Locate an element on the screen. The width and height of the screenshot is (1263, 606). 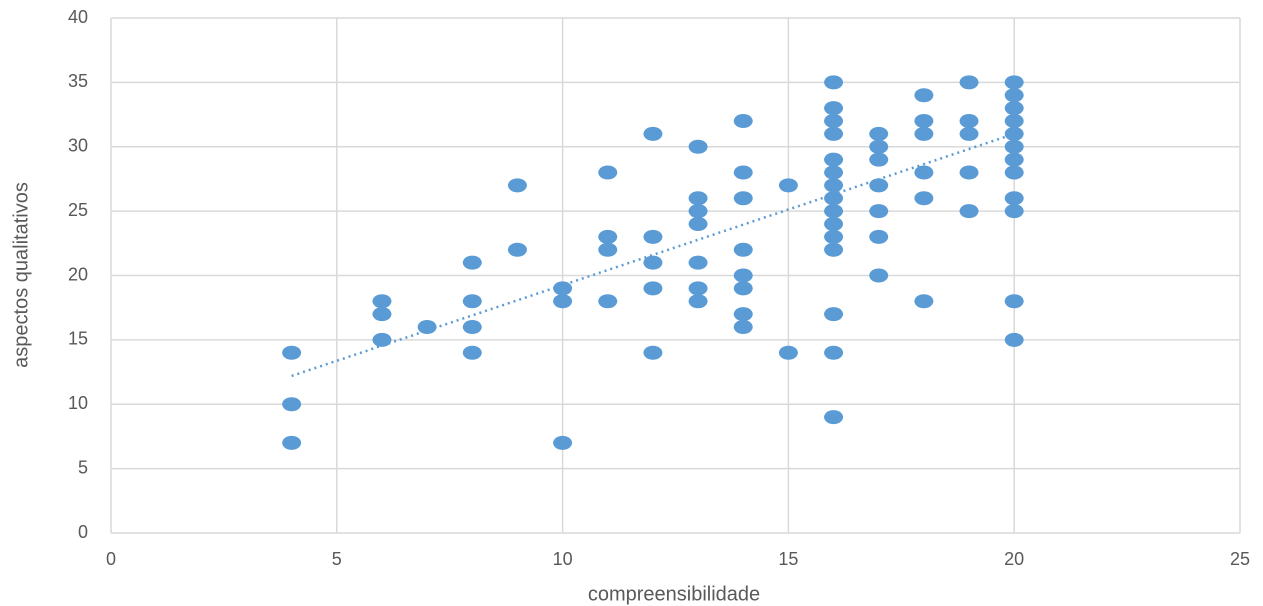
y-tick-label: 0 is located at coordinates (83, 532).